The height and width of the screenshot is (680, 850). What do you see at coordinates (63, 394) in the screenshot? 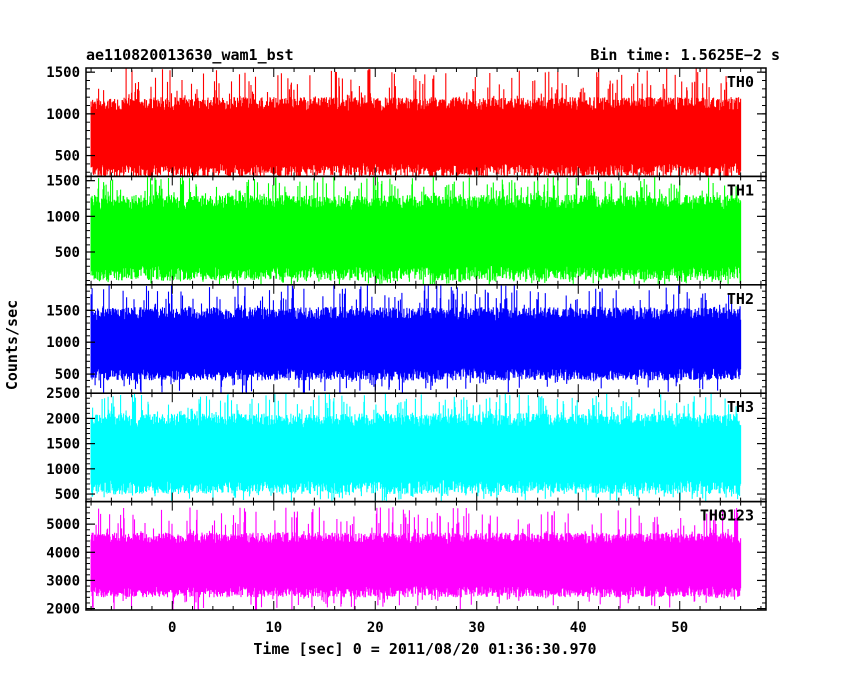
I see `y-tick-label: 2500` at bounding box center [63, 394].